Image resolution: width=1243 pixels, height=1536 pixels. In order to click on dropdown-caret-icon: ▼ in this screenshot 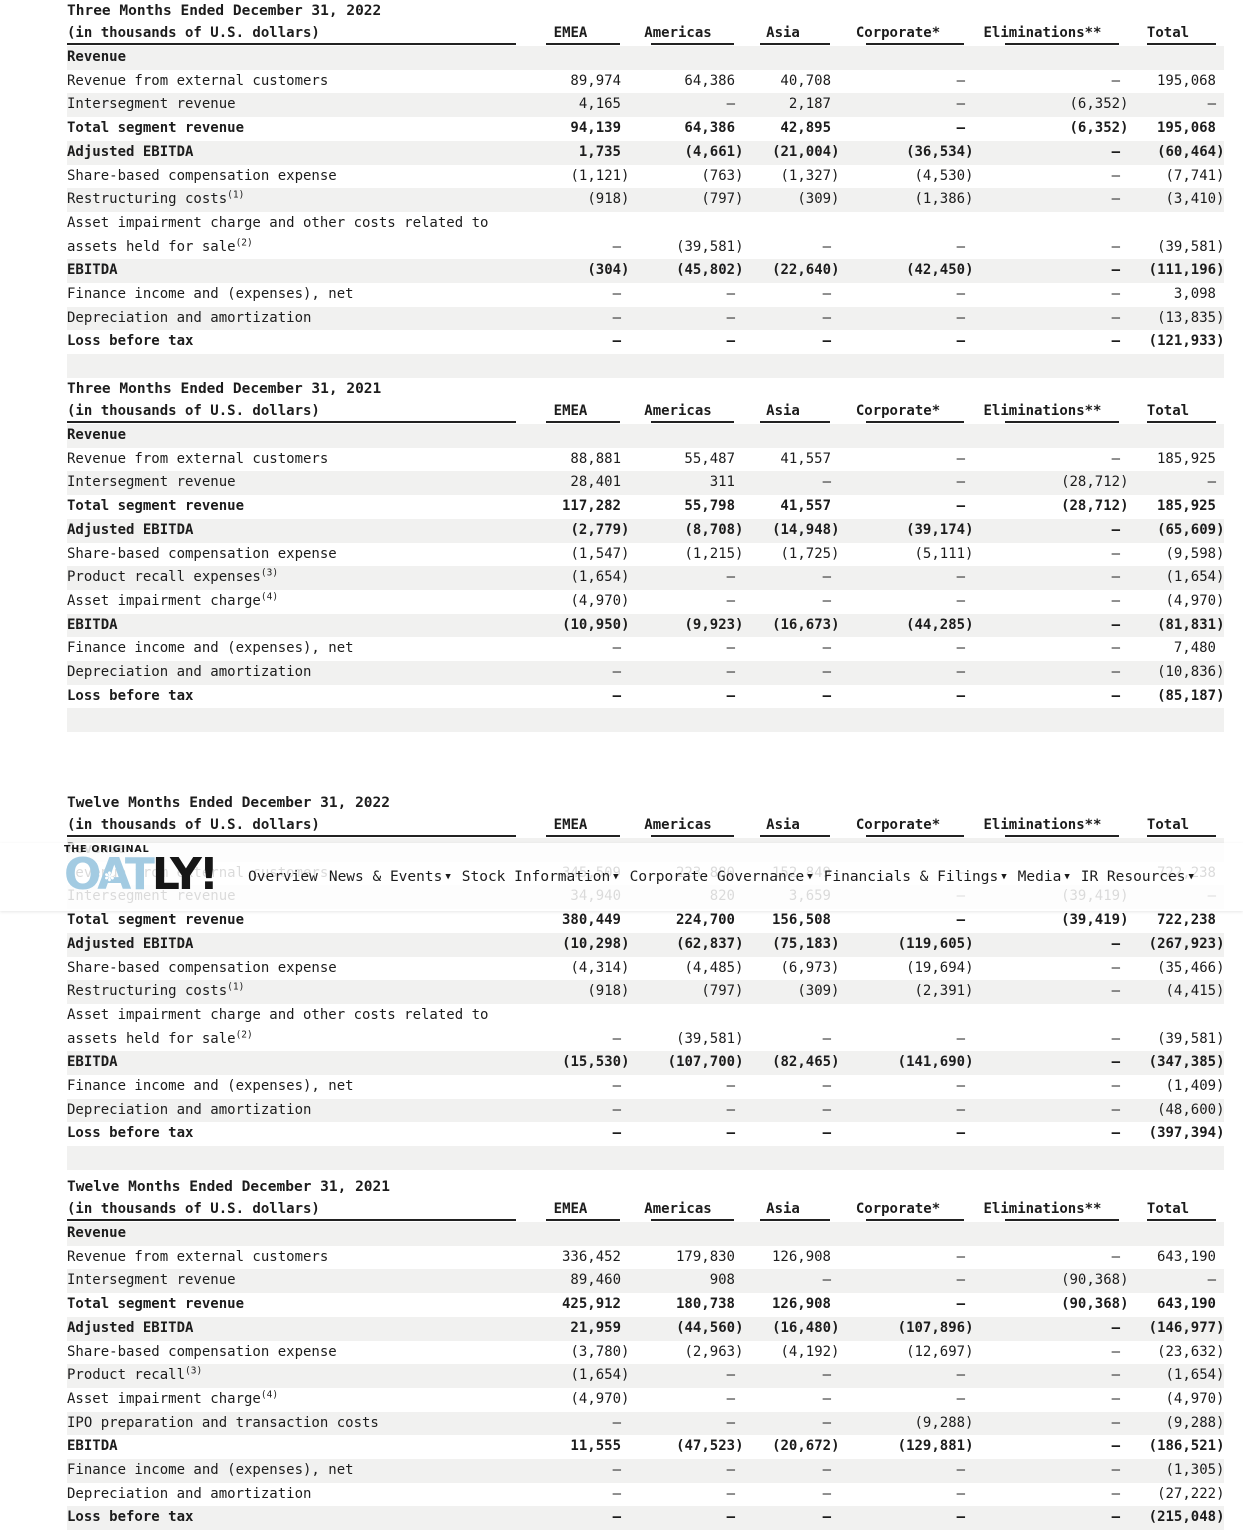, I will do `click(448, 877)`.